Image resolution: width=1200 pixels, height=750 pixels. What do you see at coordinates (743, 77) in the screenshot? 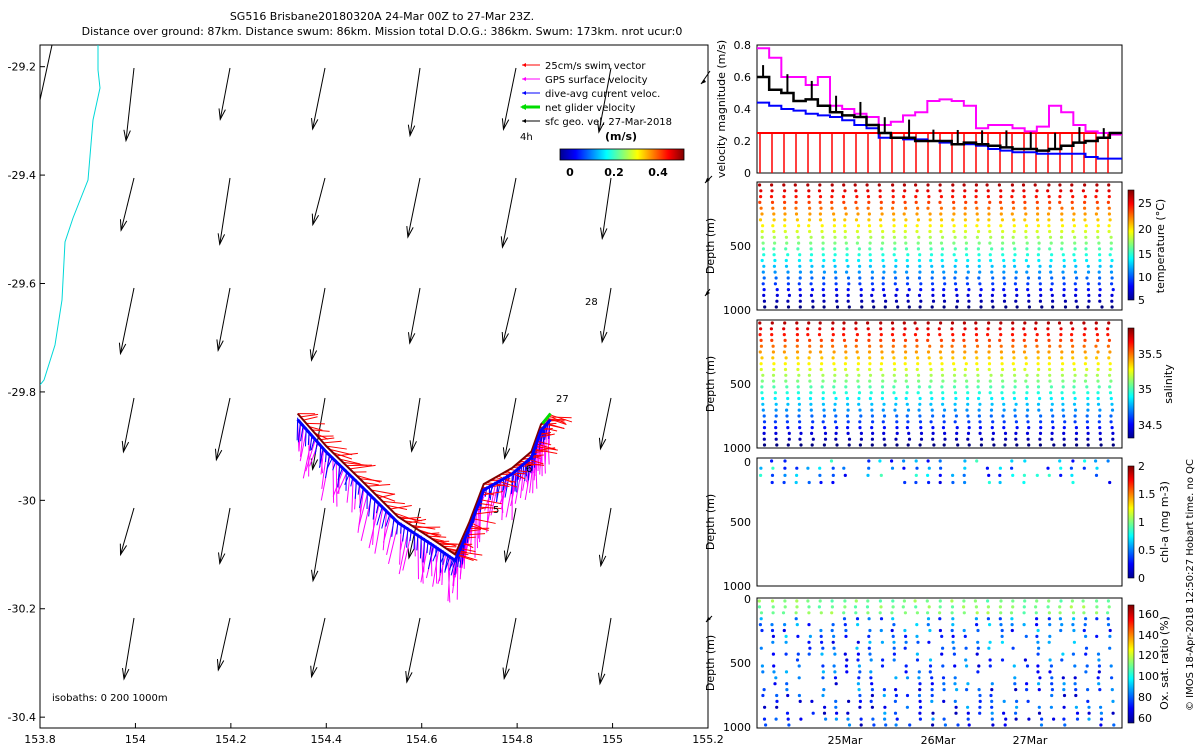
I see `vel-tick-3: 0.6` at bounding box center [743, 77].